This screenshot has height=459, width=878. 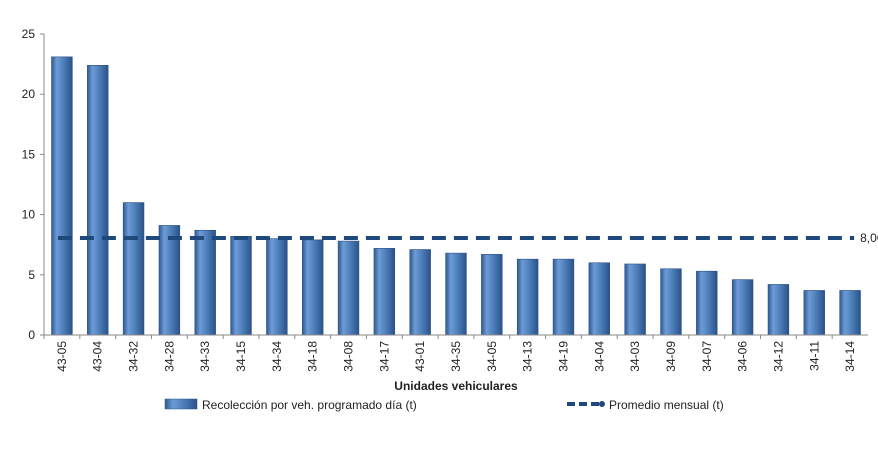 I want to click on x-tick-label-34-07: 34-07, so click(x=707, y=356).